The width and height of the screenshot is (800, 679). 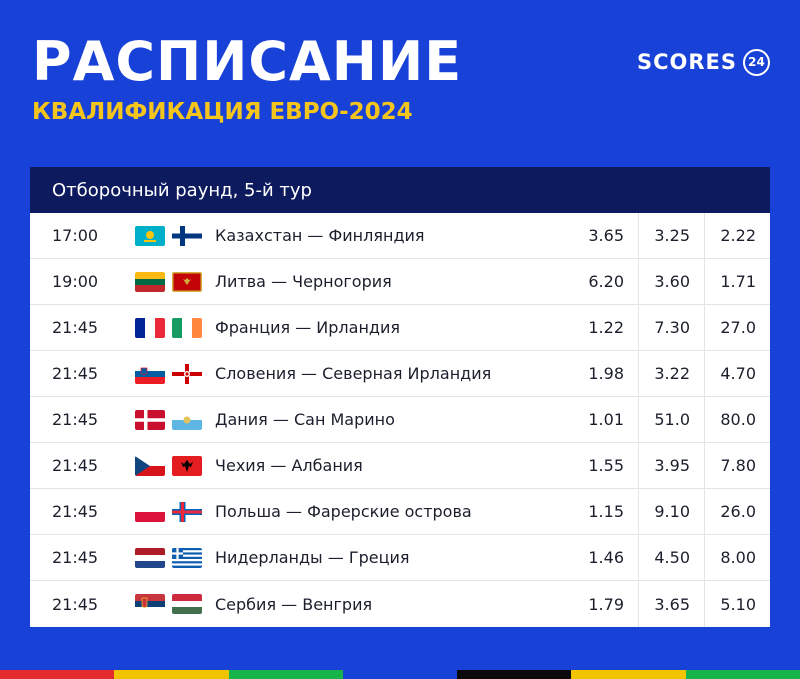 What do you see at coordinates (150, 235) in the screenshot?
I see `flag-kazakhstan-icon` at bounding box center [150, 235].